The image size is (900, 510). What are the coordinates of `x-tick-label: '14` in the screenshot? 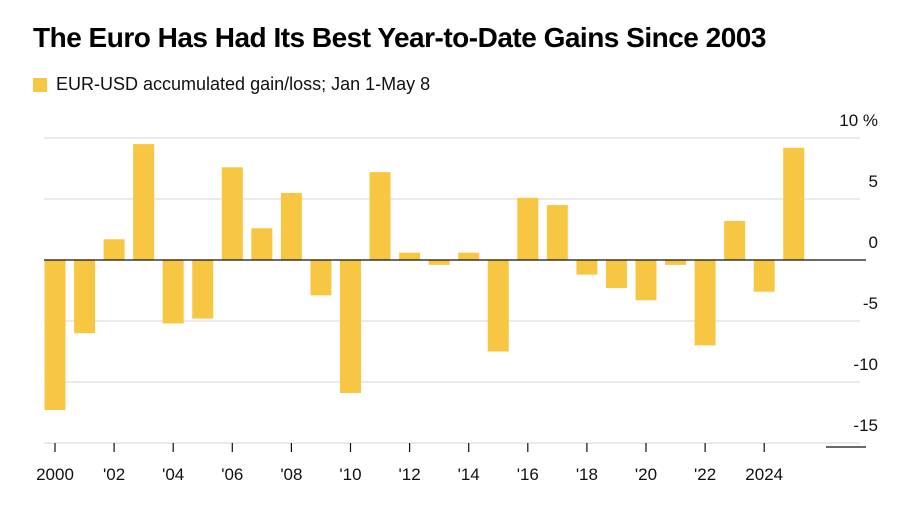 It's located at (469, 474).